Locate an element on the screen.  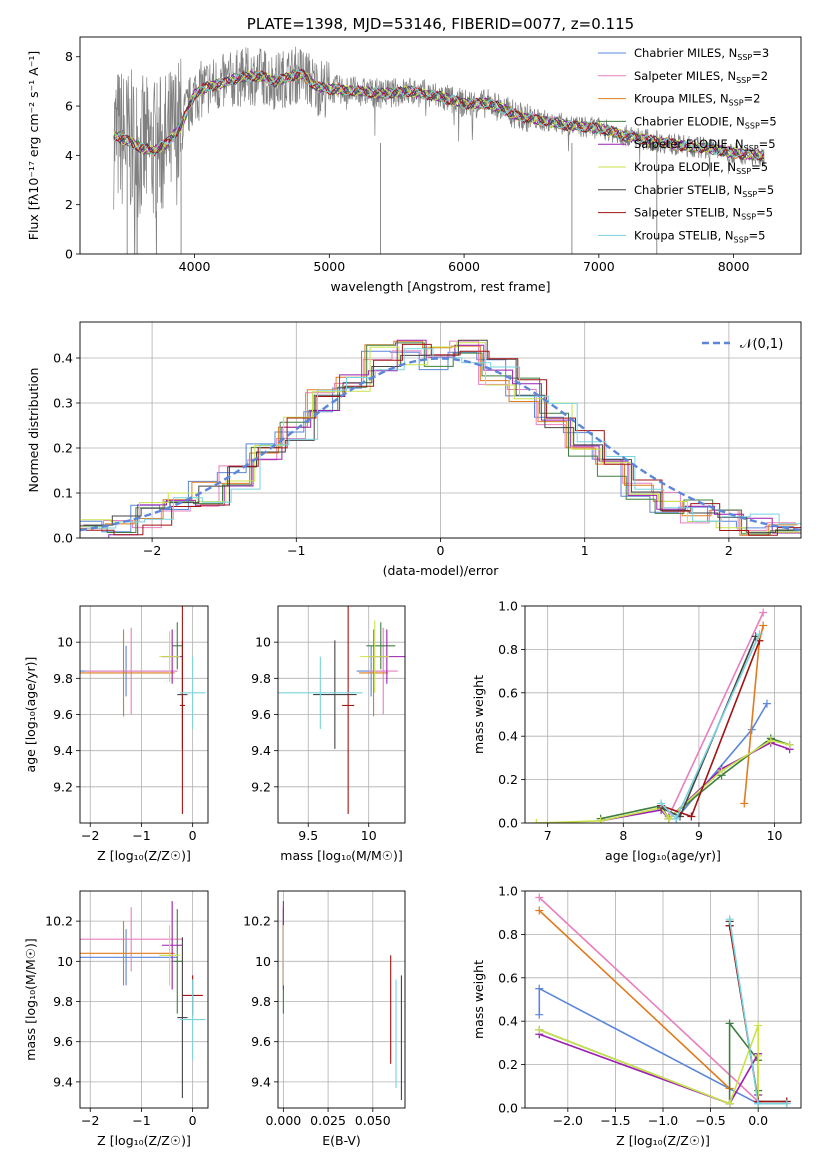
y-tick-label: 0.4 is located at coordinates (508, 1021).